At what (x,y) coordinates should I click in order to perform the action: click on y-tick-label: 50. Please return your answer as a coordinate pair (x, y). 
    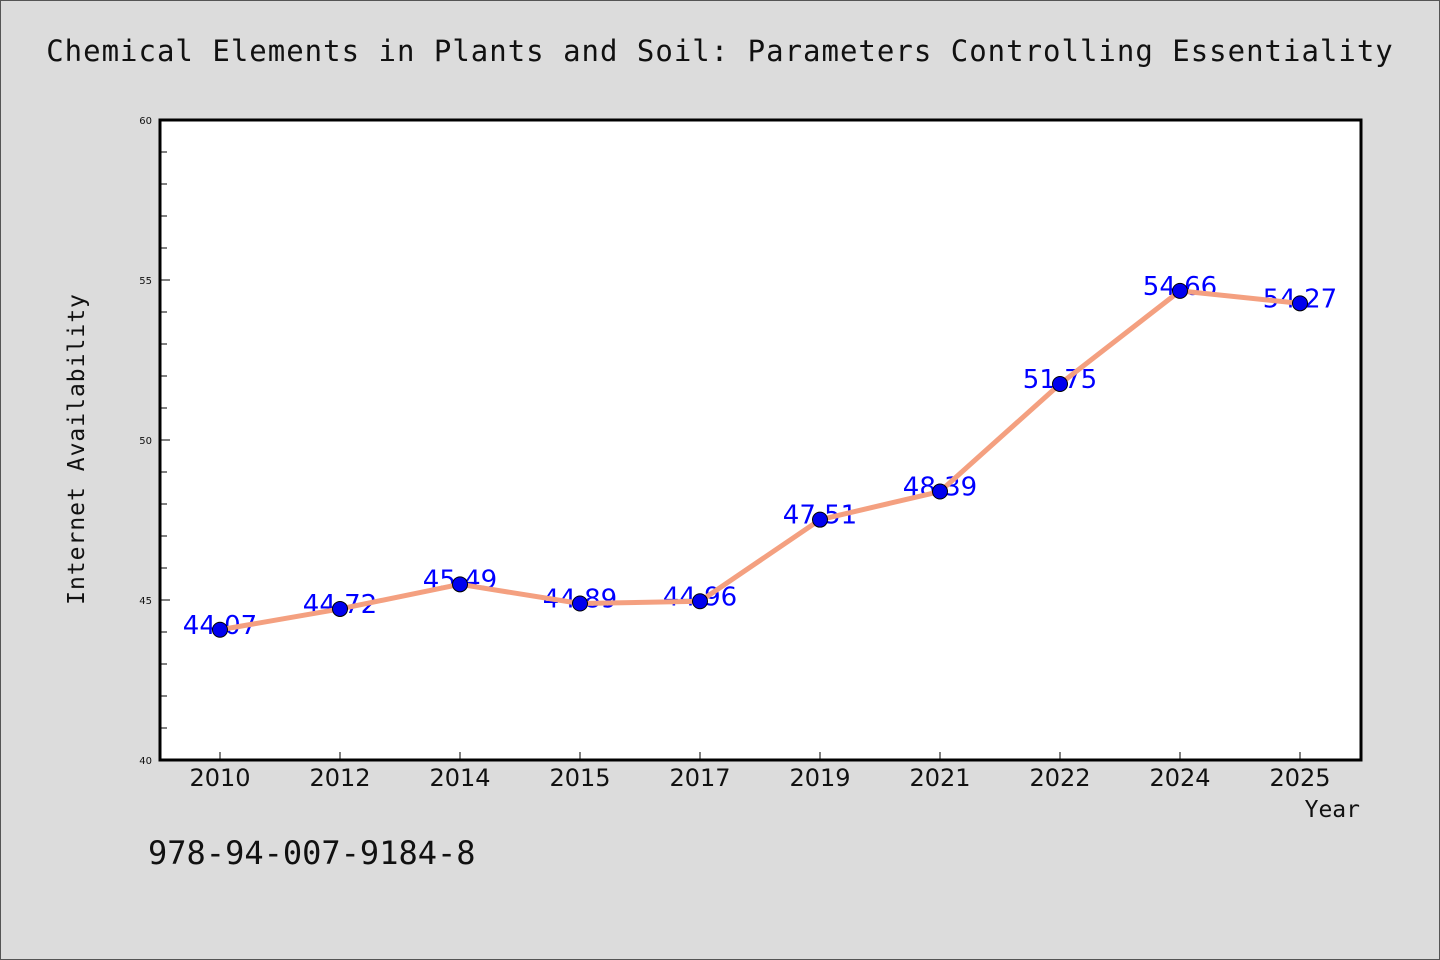
    Looking at the image, I should click on (145, 441).